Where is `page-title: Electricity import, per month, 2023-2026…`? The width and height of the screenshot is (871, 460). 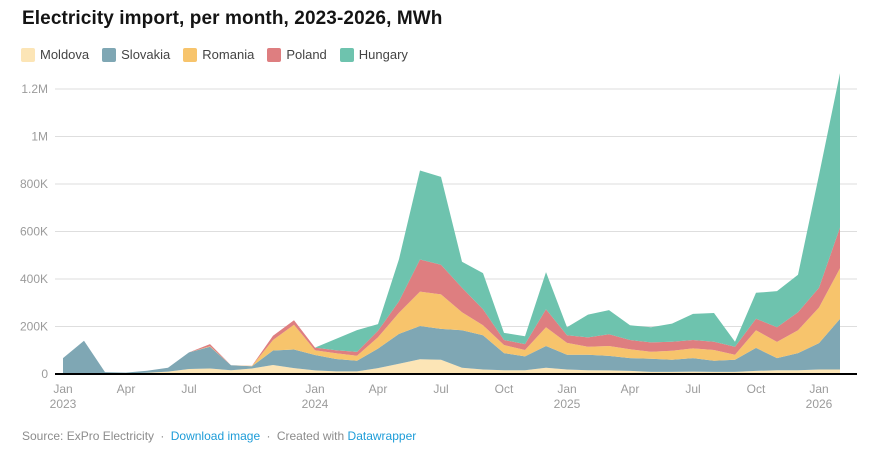
page-title: Electricity import, per month, 2023-2026… is located at coordinates (232, 18).